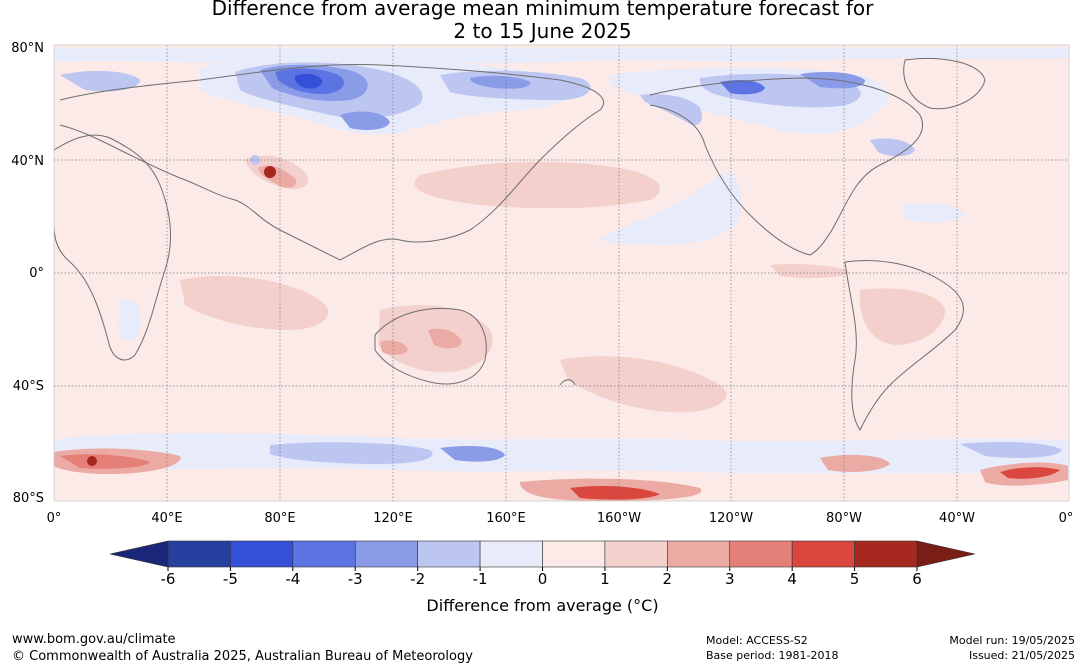 The image size is (1085, 667). Describe the element at coordinates (168, 579) in the screenshot. I see `colorbar-tick-label: -6` at that location.